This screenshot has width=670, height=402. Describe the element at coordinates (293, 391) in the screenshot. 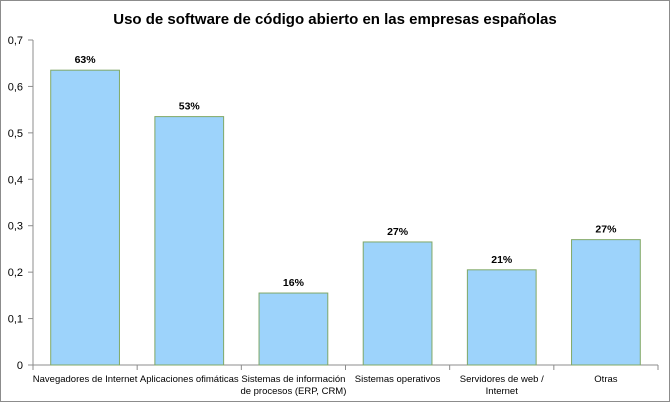

I see `x-tick-label: de procesos (ERP, CRM)` at that location.